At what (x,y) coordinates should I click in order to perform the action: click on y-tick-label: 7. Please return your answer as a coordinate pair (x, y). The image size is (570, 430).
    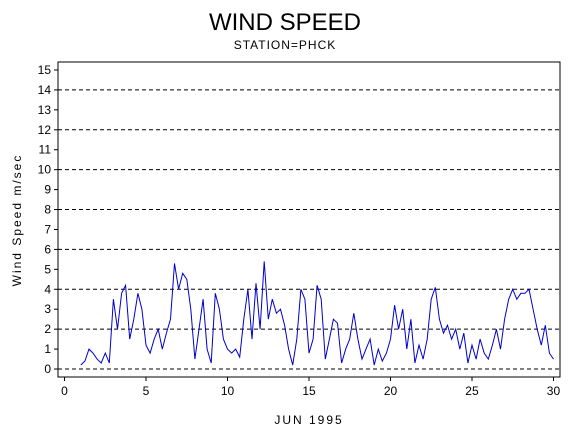
    Looking at the image, I should click on (47, 229).